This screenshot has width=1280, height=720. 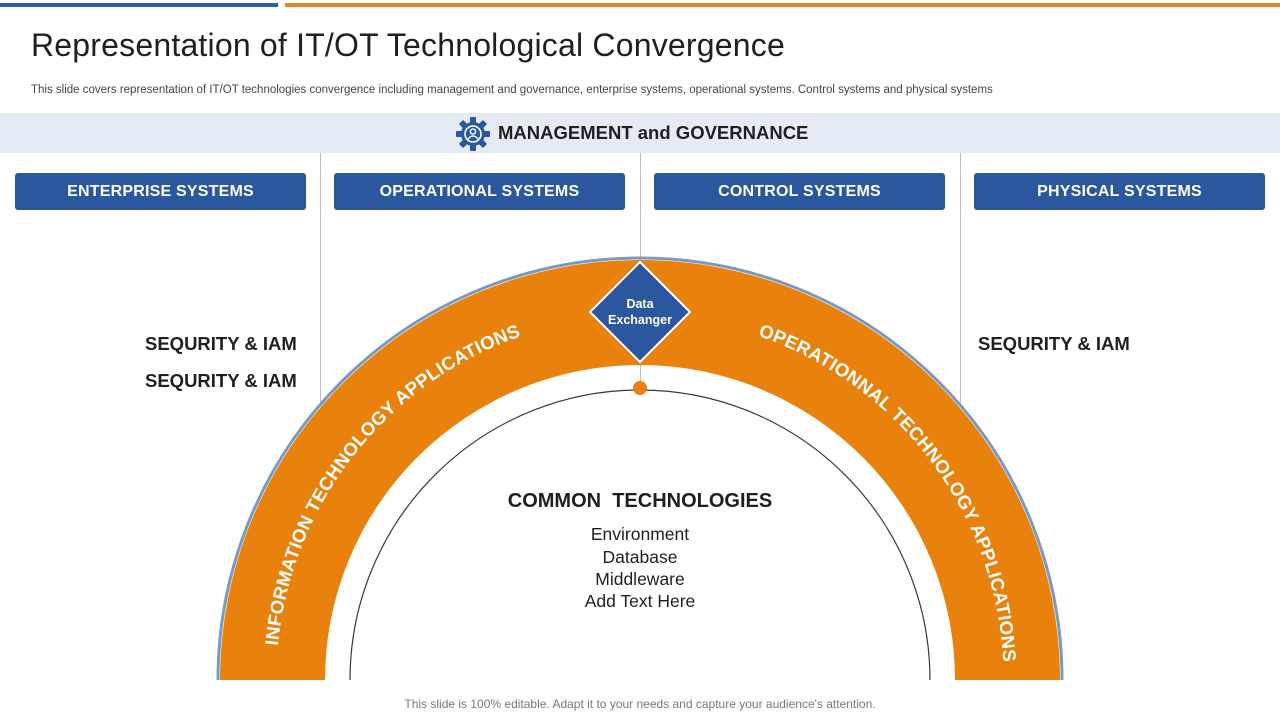 I want to click on top-accent-bar-blue, so click(x=139, y=5).